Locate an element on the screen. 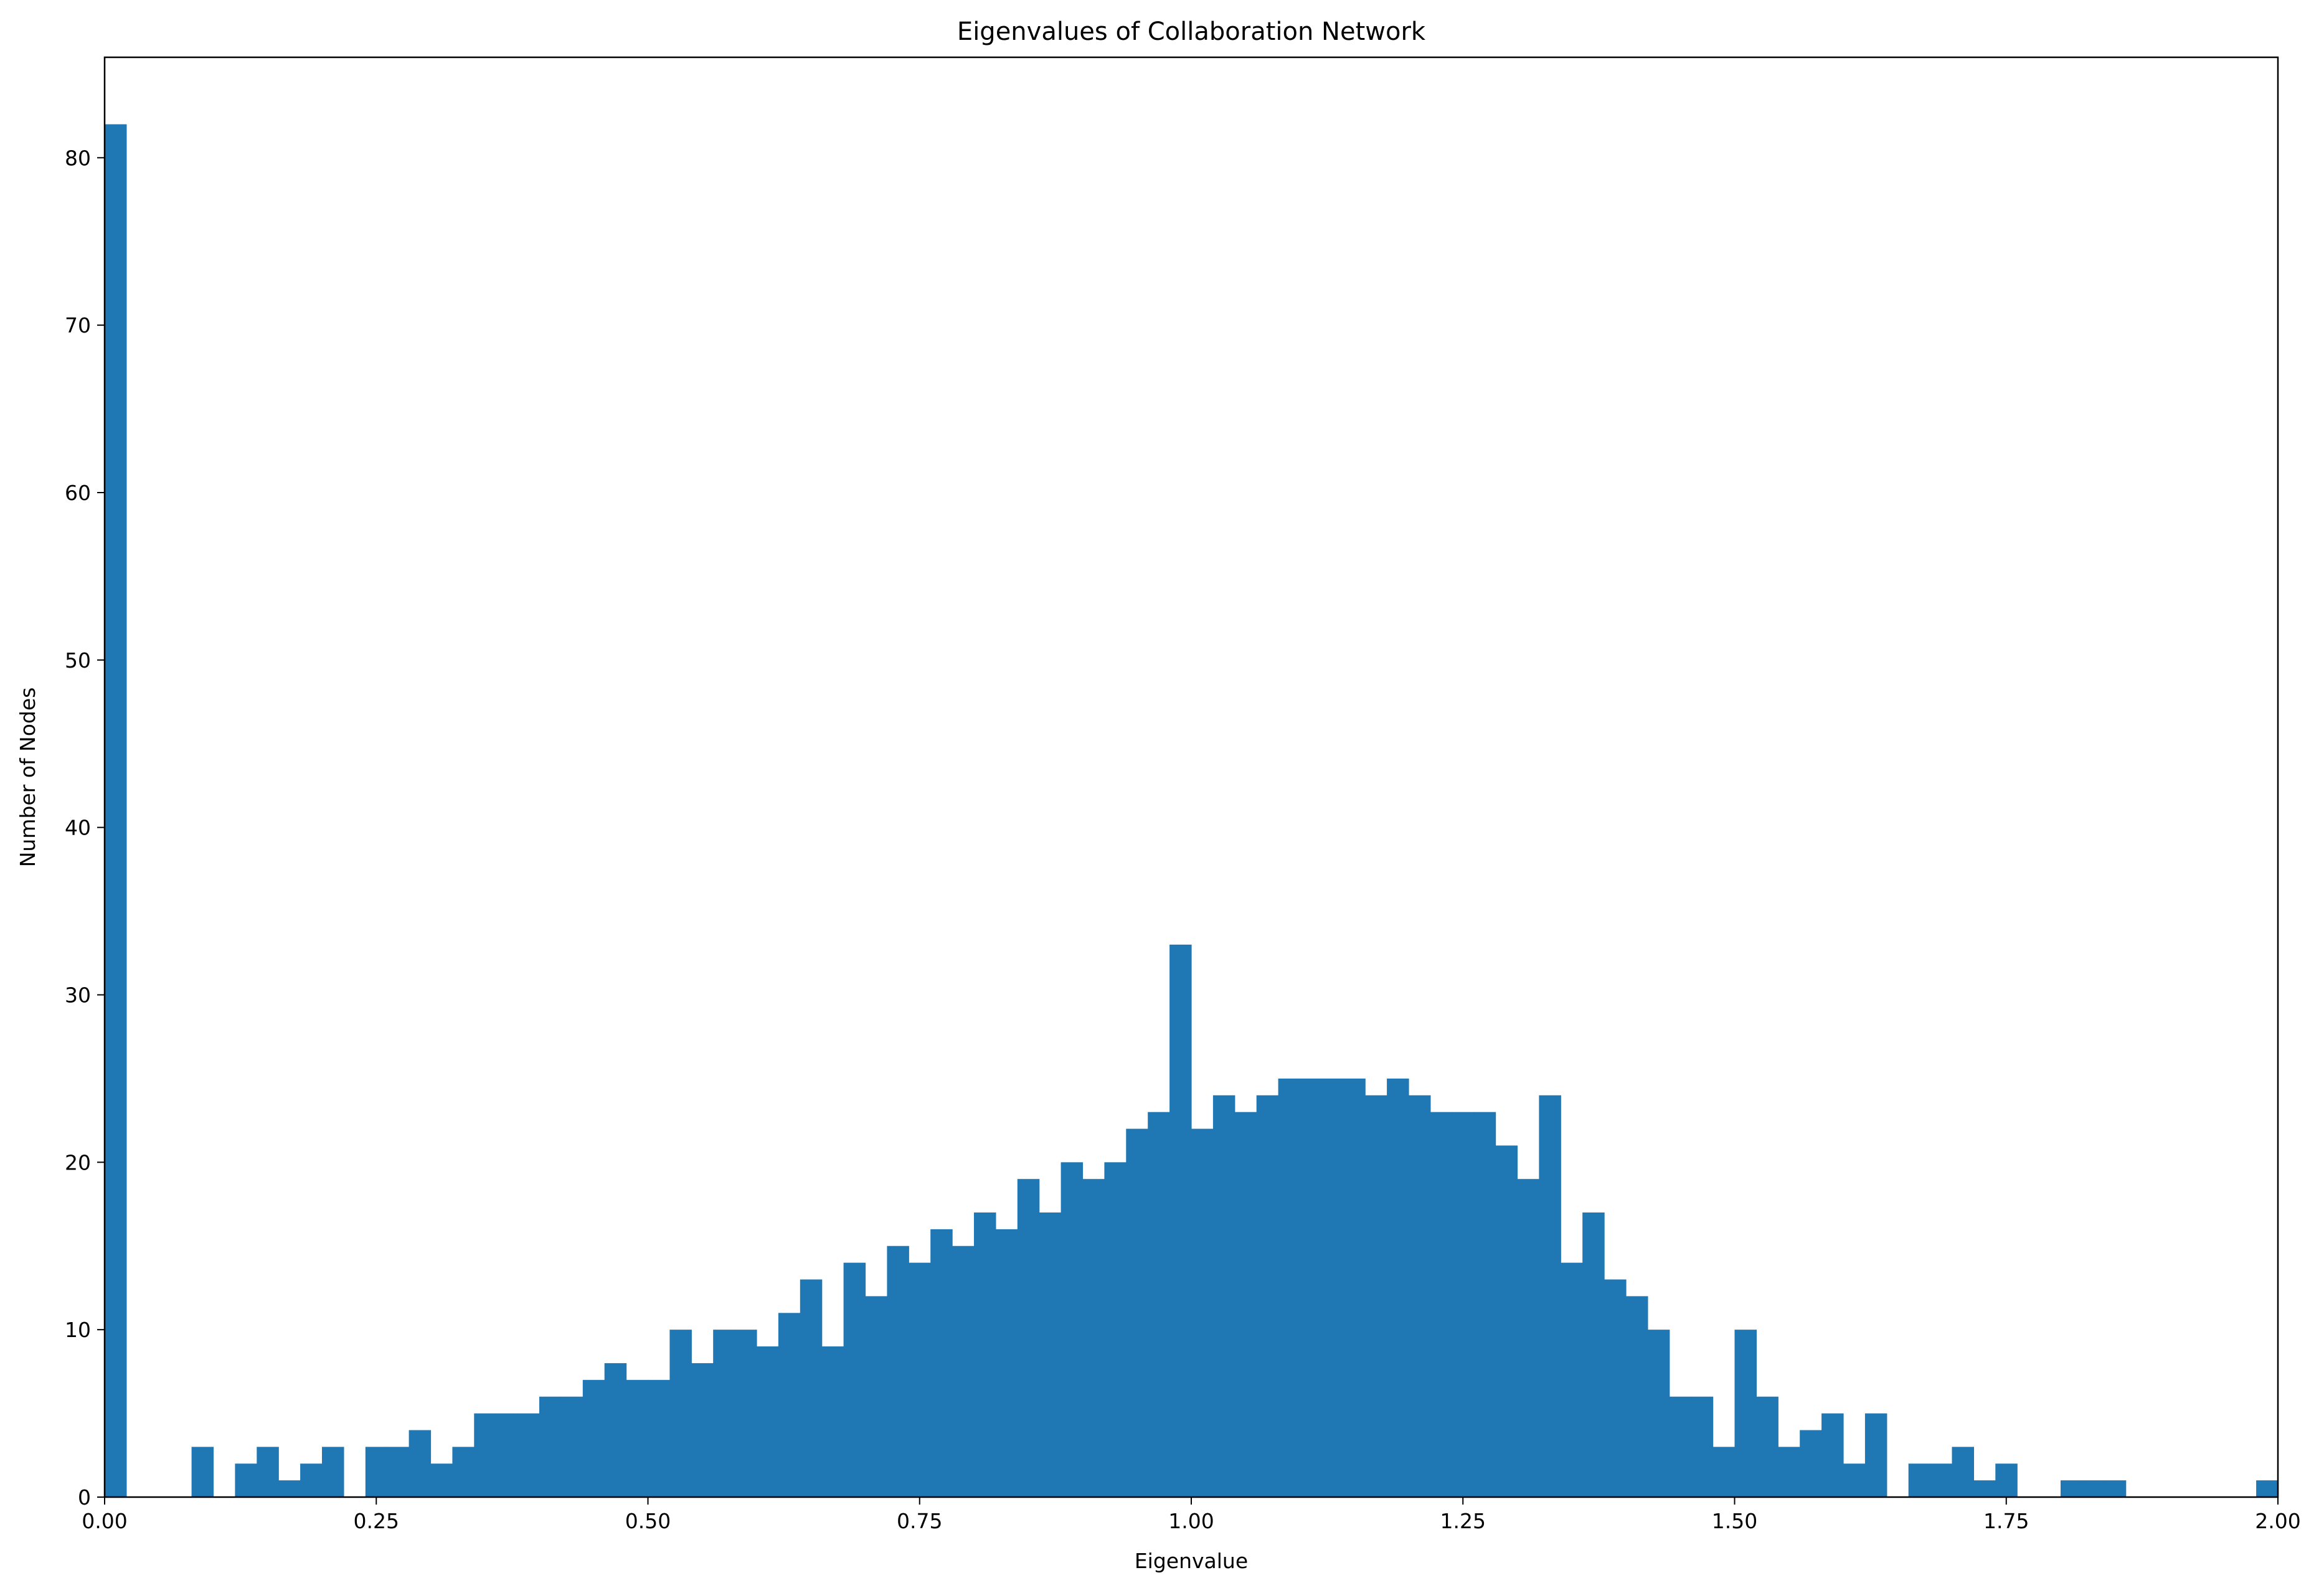  y-tick-label: 60 is located at coordinates (78, 493).